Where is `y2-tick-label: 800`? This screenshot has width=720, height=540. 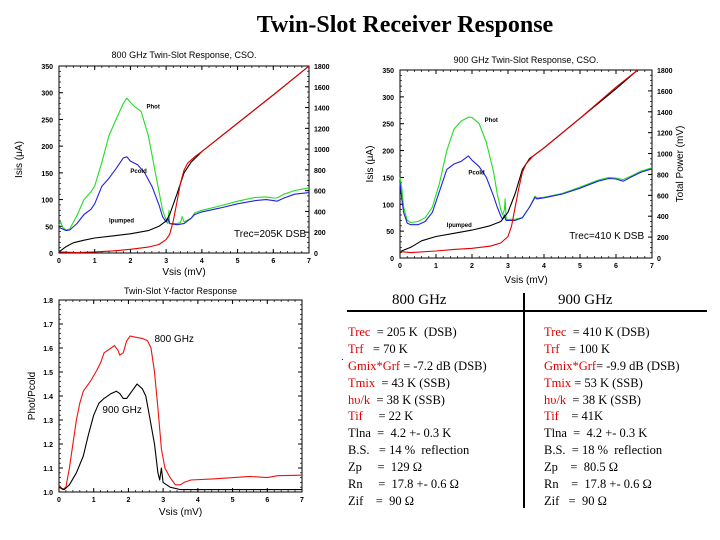 y2-tick-label: 800 is located at coordinates (320, 171).